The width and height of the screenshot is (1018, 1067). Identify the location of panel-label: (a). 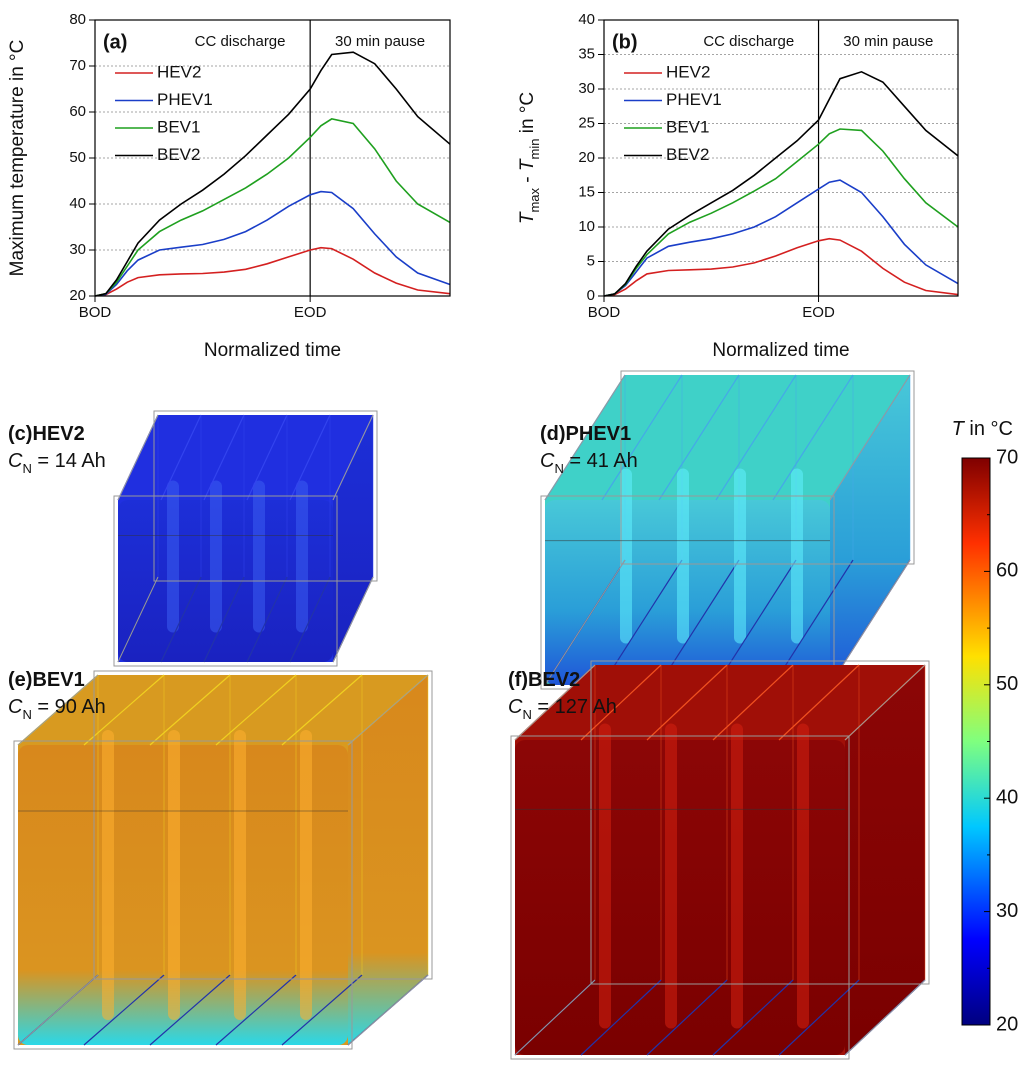
(115, 42).